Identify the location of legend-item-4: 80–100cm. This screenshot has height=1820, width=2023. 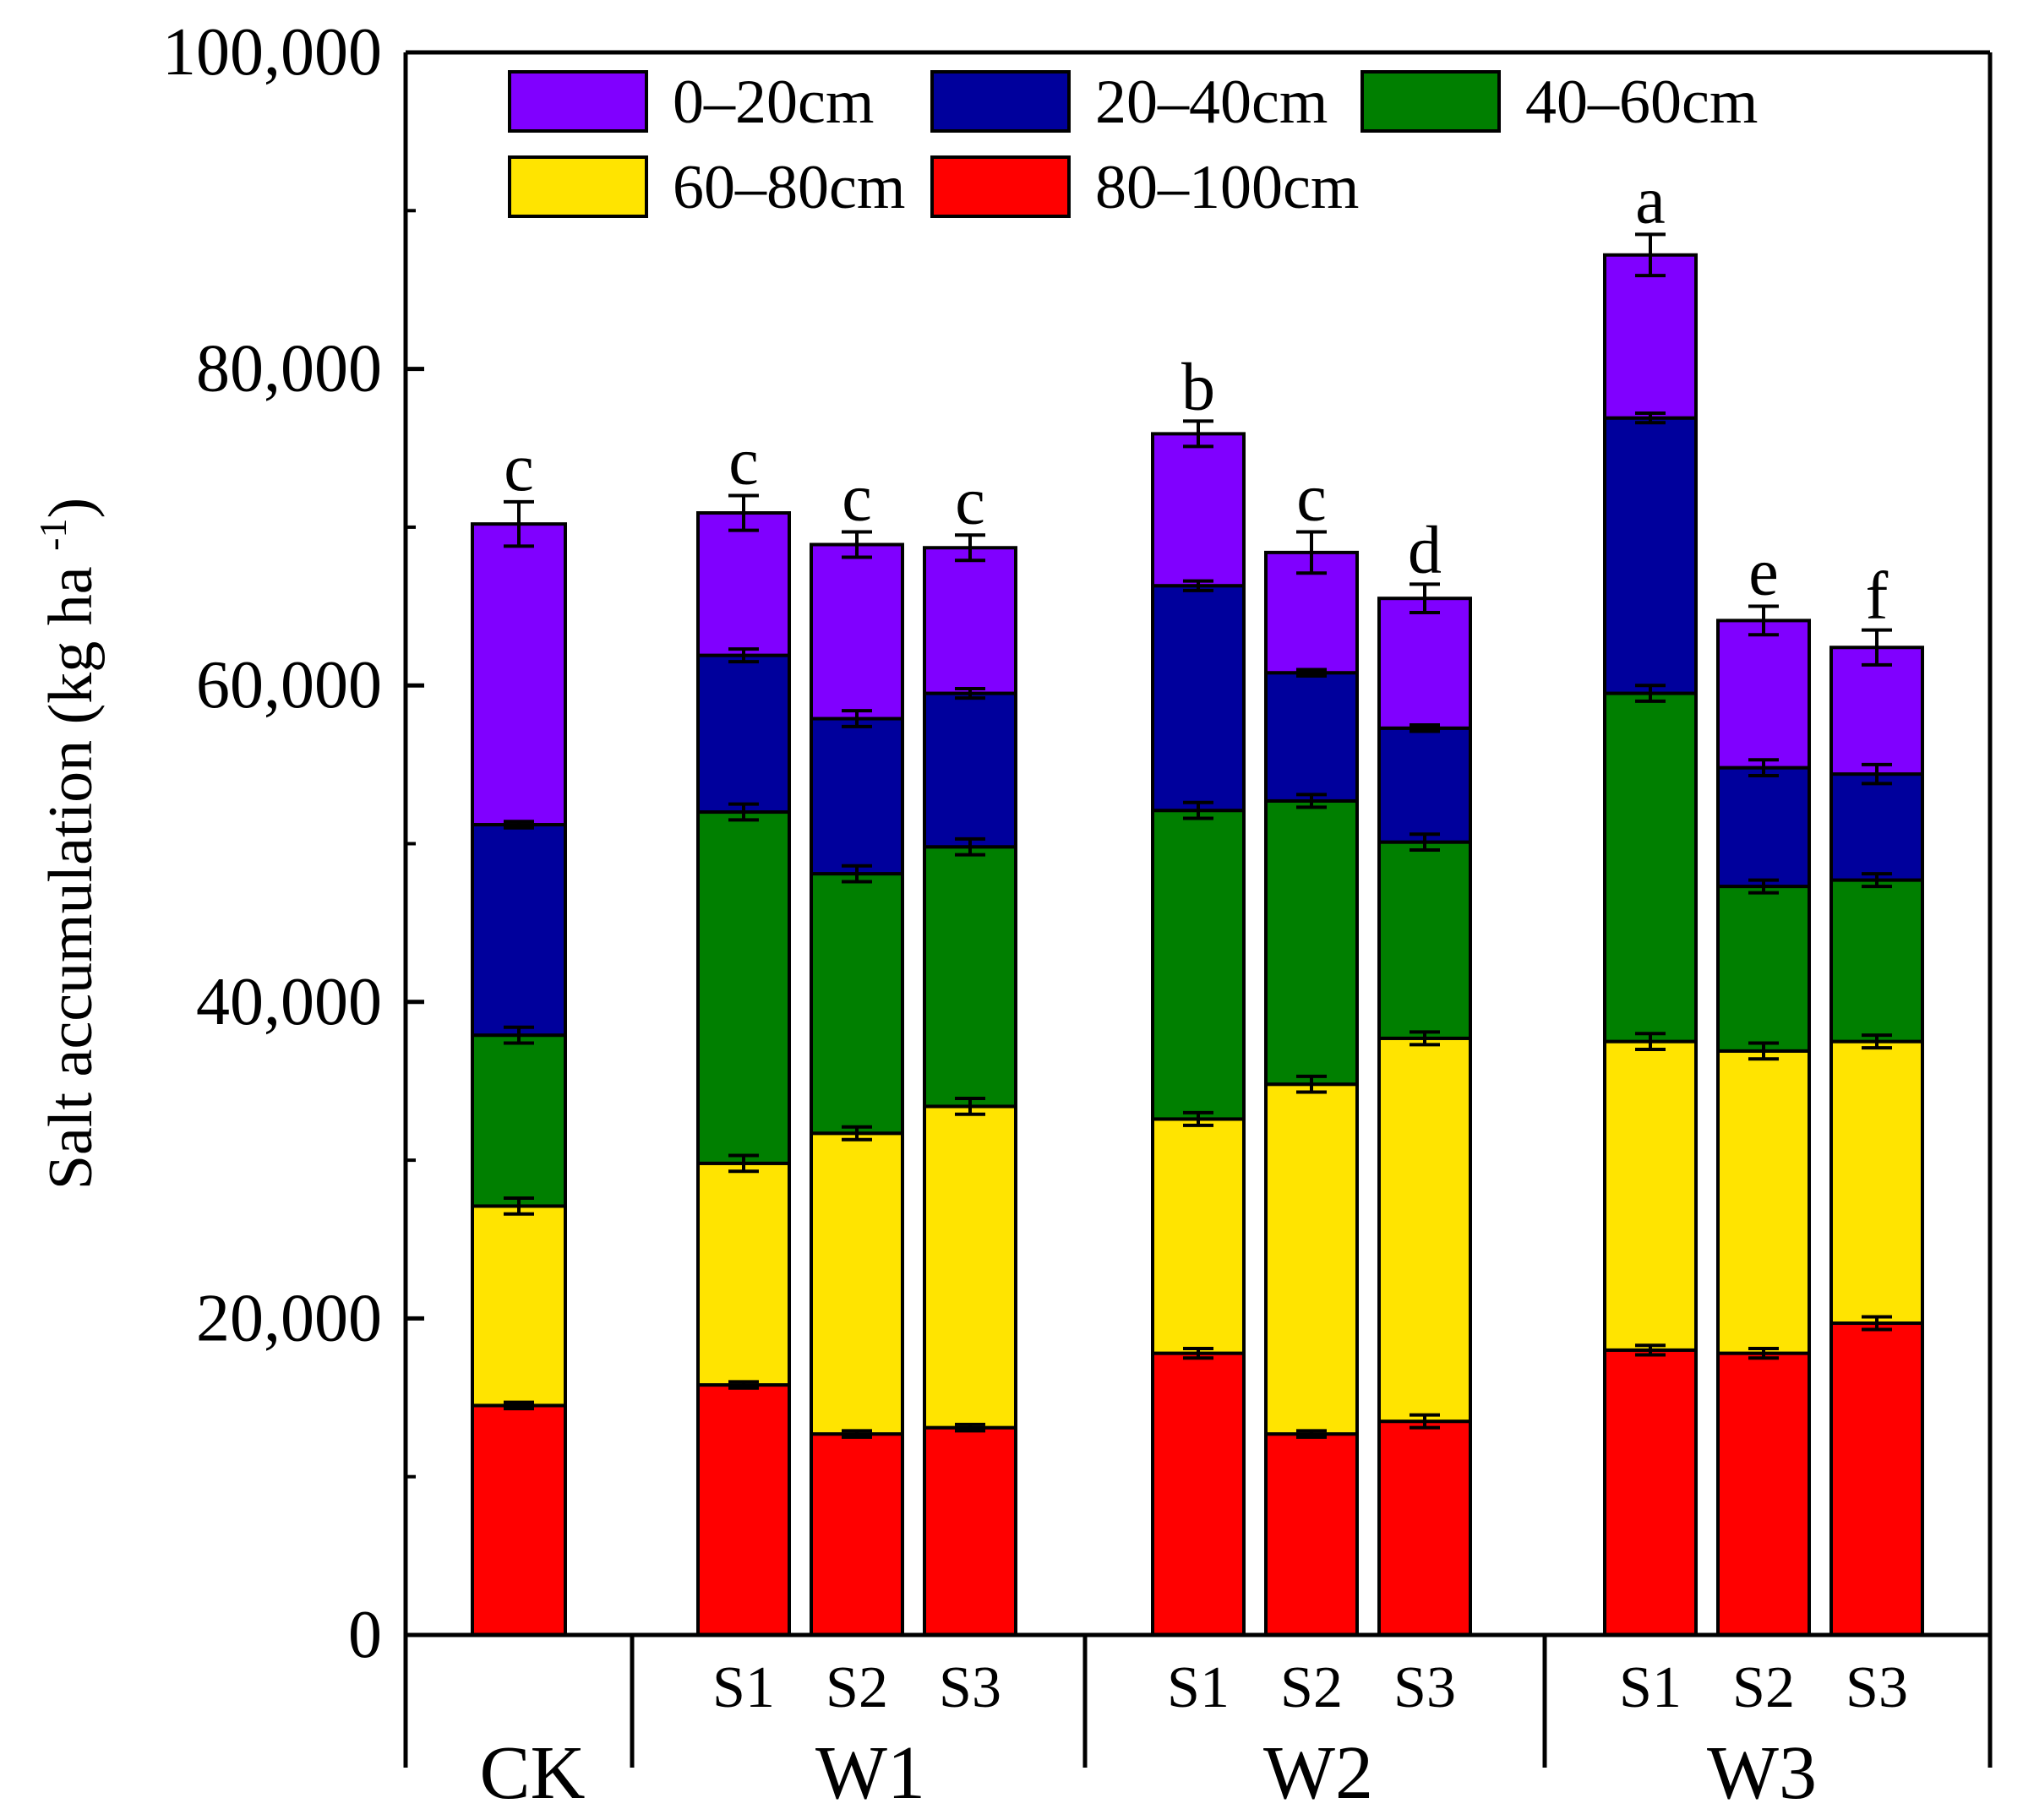
(1144, 188).